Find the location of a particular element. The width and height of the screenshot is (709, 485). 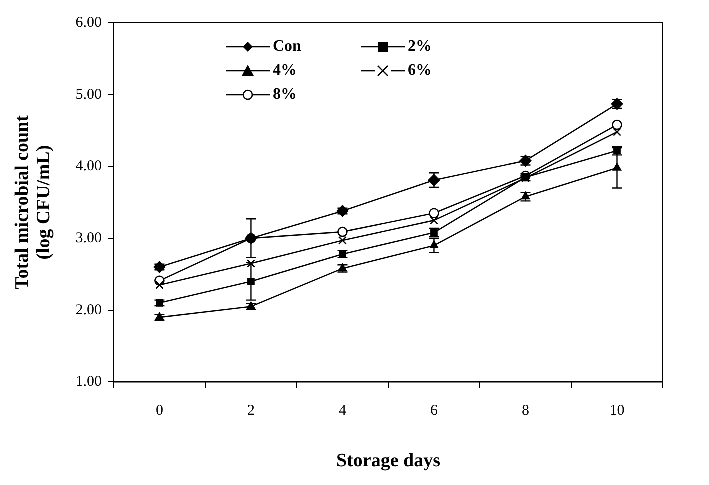

legend-label: 8% is located at coordinates (285, 95).